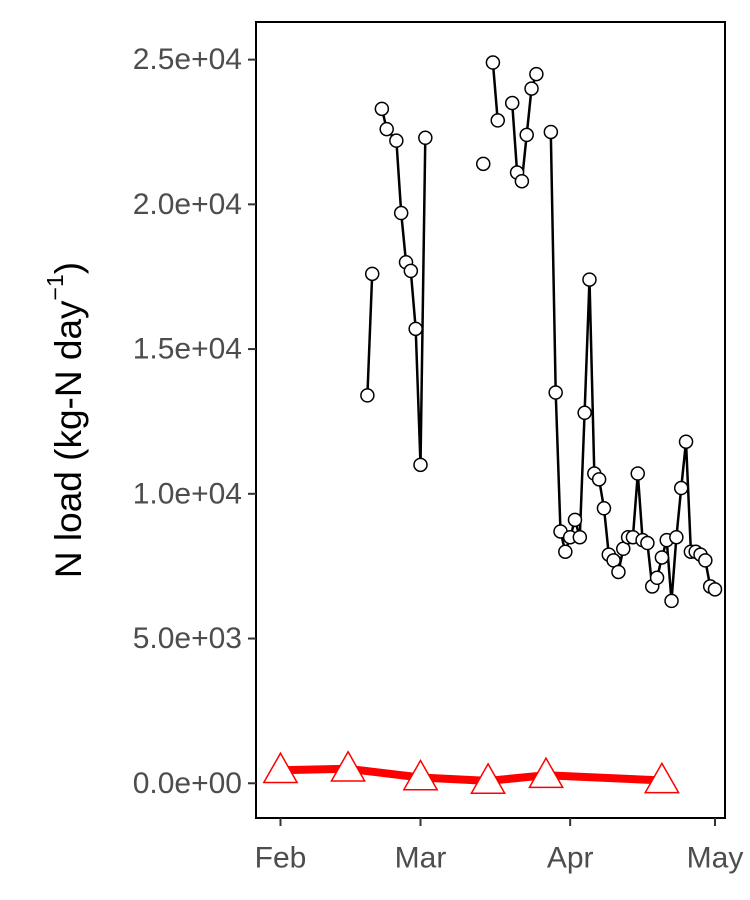 This screenshot has height=900, width=750. What do you see at coordinates (187, 493) in the screenshot?
I see `y-tick-label: 1.0e+04` at bounding box center [187, 493].